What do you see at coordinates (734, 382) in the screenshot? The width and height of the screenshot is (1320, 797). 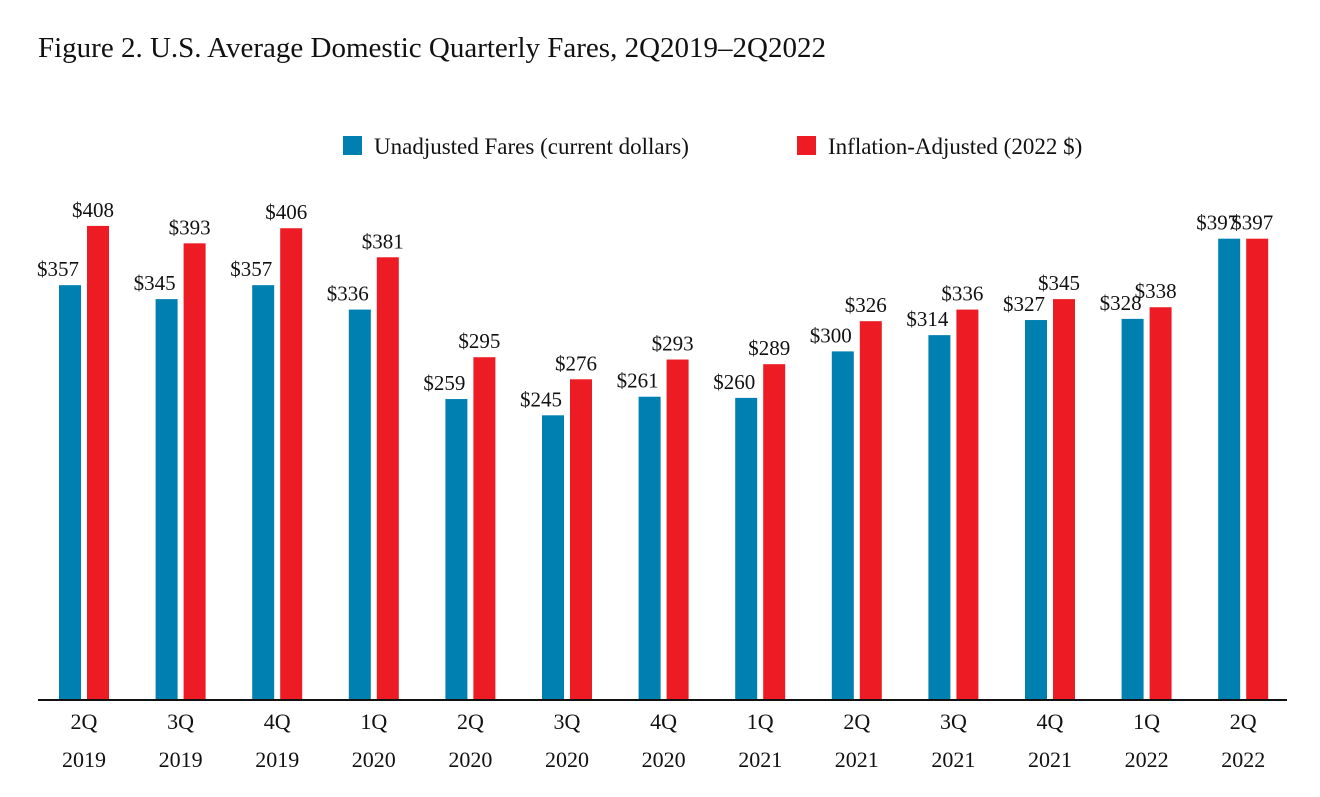 I see `value-label: $260` at bounding box center [734, 382].